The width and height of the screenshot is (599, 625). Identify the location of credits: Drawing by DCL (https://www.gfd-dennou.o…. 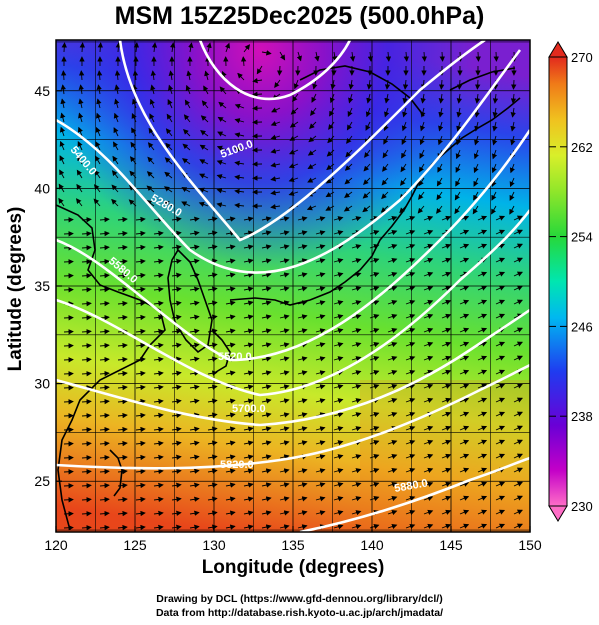
(299, 606).